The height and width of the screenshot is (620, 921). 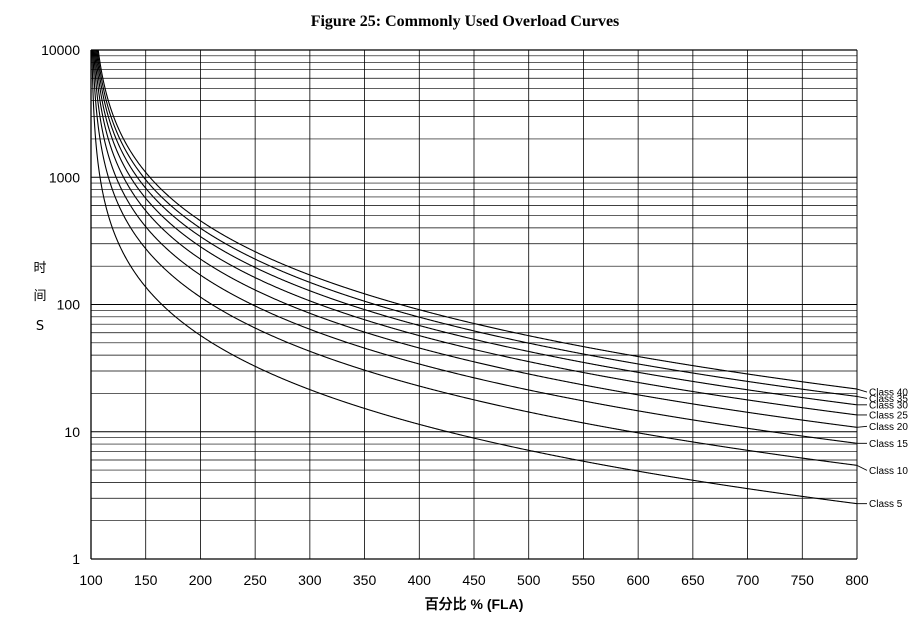 What do you see at coordinates (888, 399) in the screenshot?
I see `curve-label: Class 35` at bounding box center [888, 399].